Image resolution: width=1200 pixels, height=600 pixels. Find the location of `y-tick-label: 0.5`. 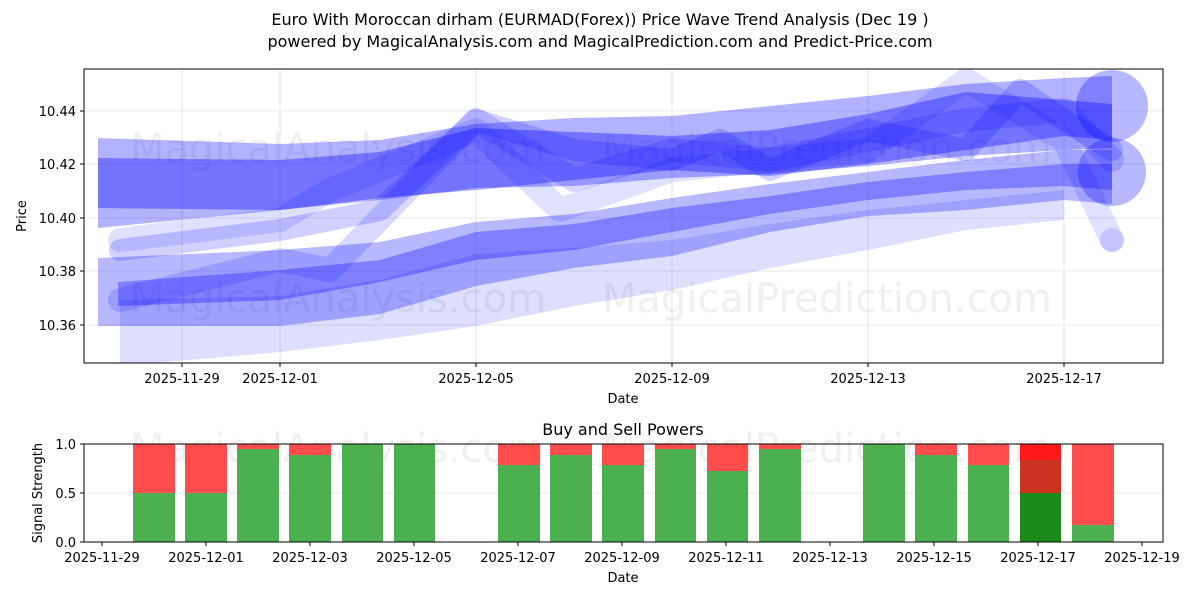

y-tick-label: 0.5 is located at coordinates (65, 494).